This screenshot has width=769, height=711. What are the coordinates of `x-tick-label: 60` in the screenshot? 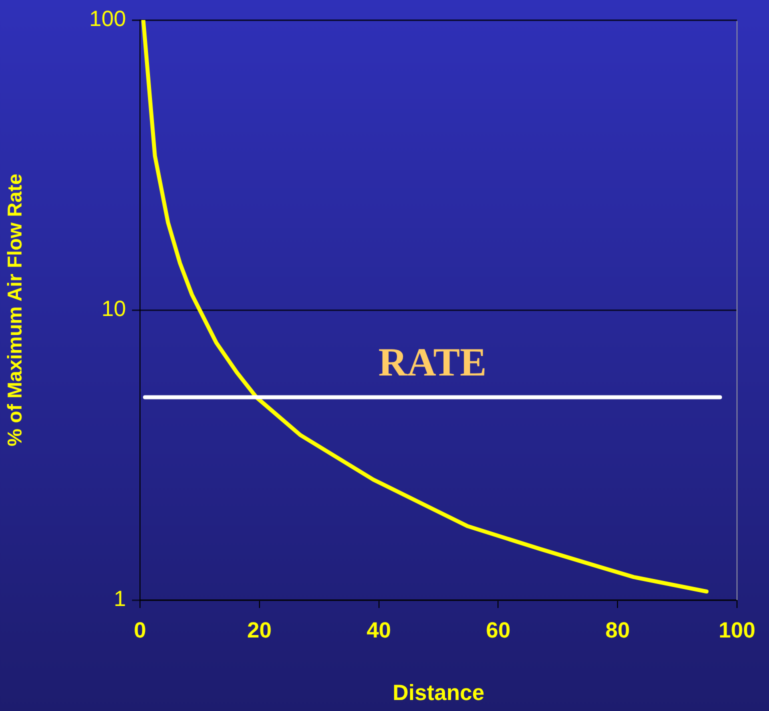 It's located at (498, 629).